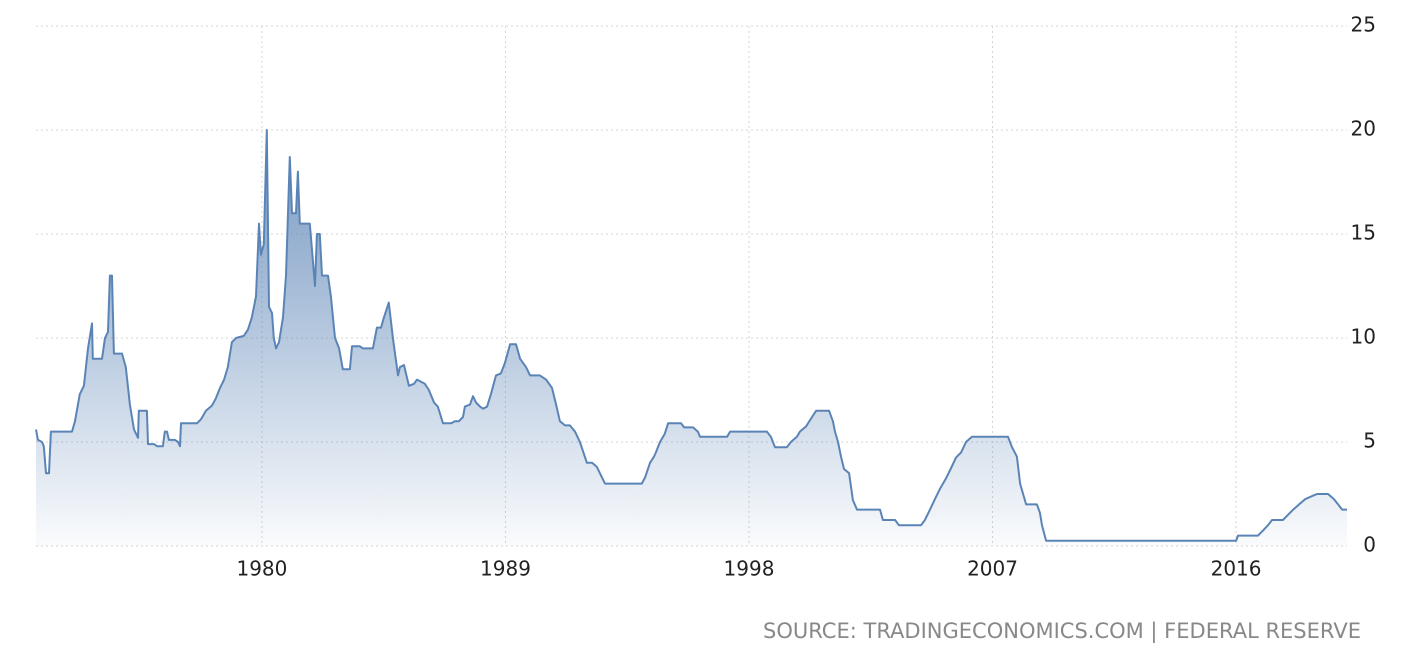  What do you see at coordinates (1363, 337) in the screenshot?
I see `y-tick-label: 10` at bounding box center [1363, 337].